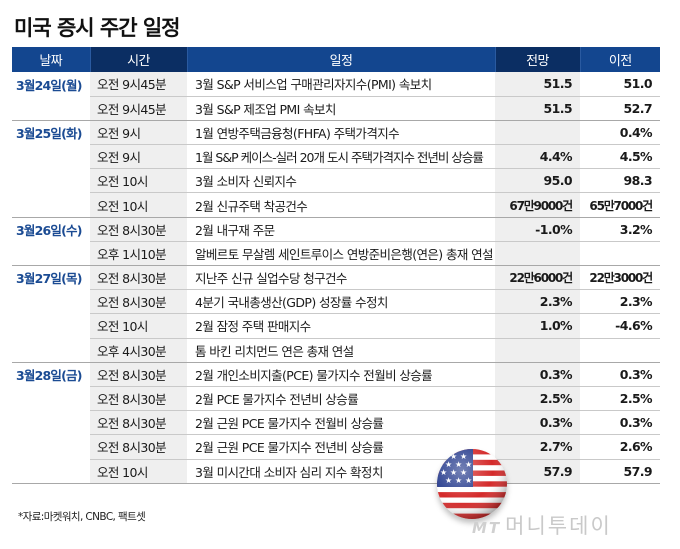  Describe the element at coordinates (620, 350) in the screenshot. I see `previous-cell` at that location.